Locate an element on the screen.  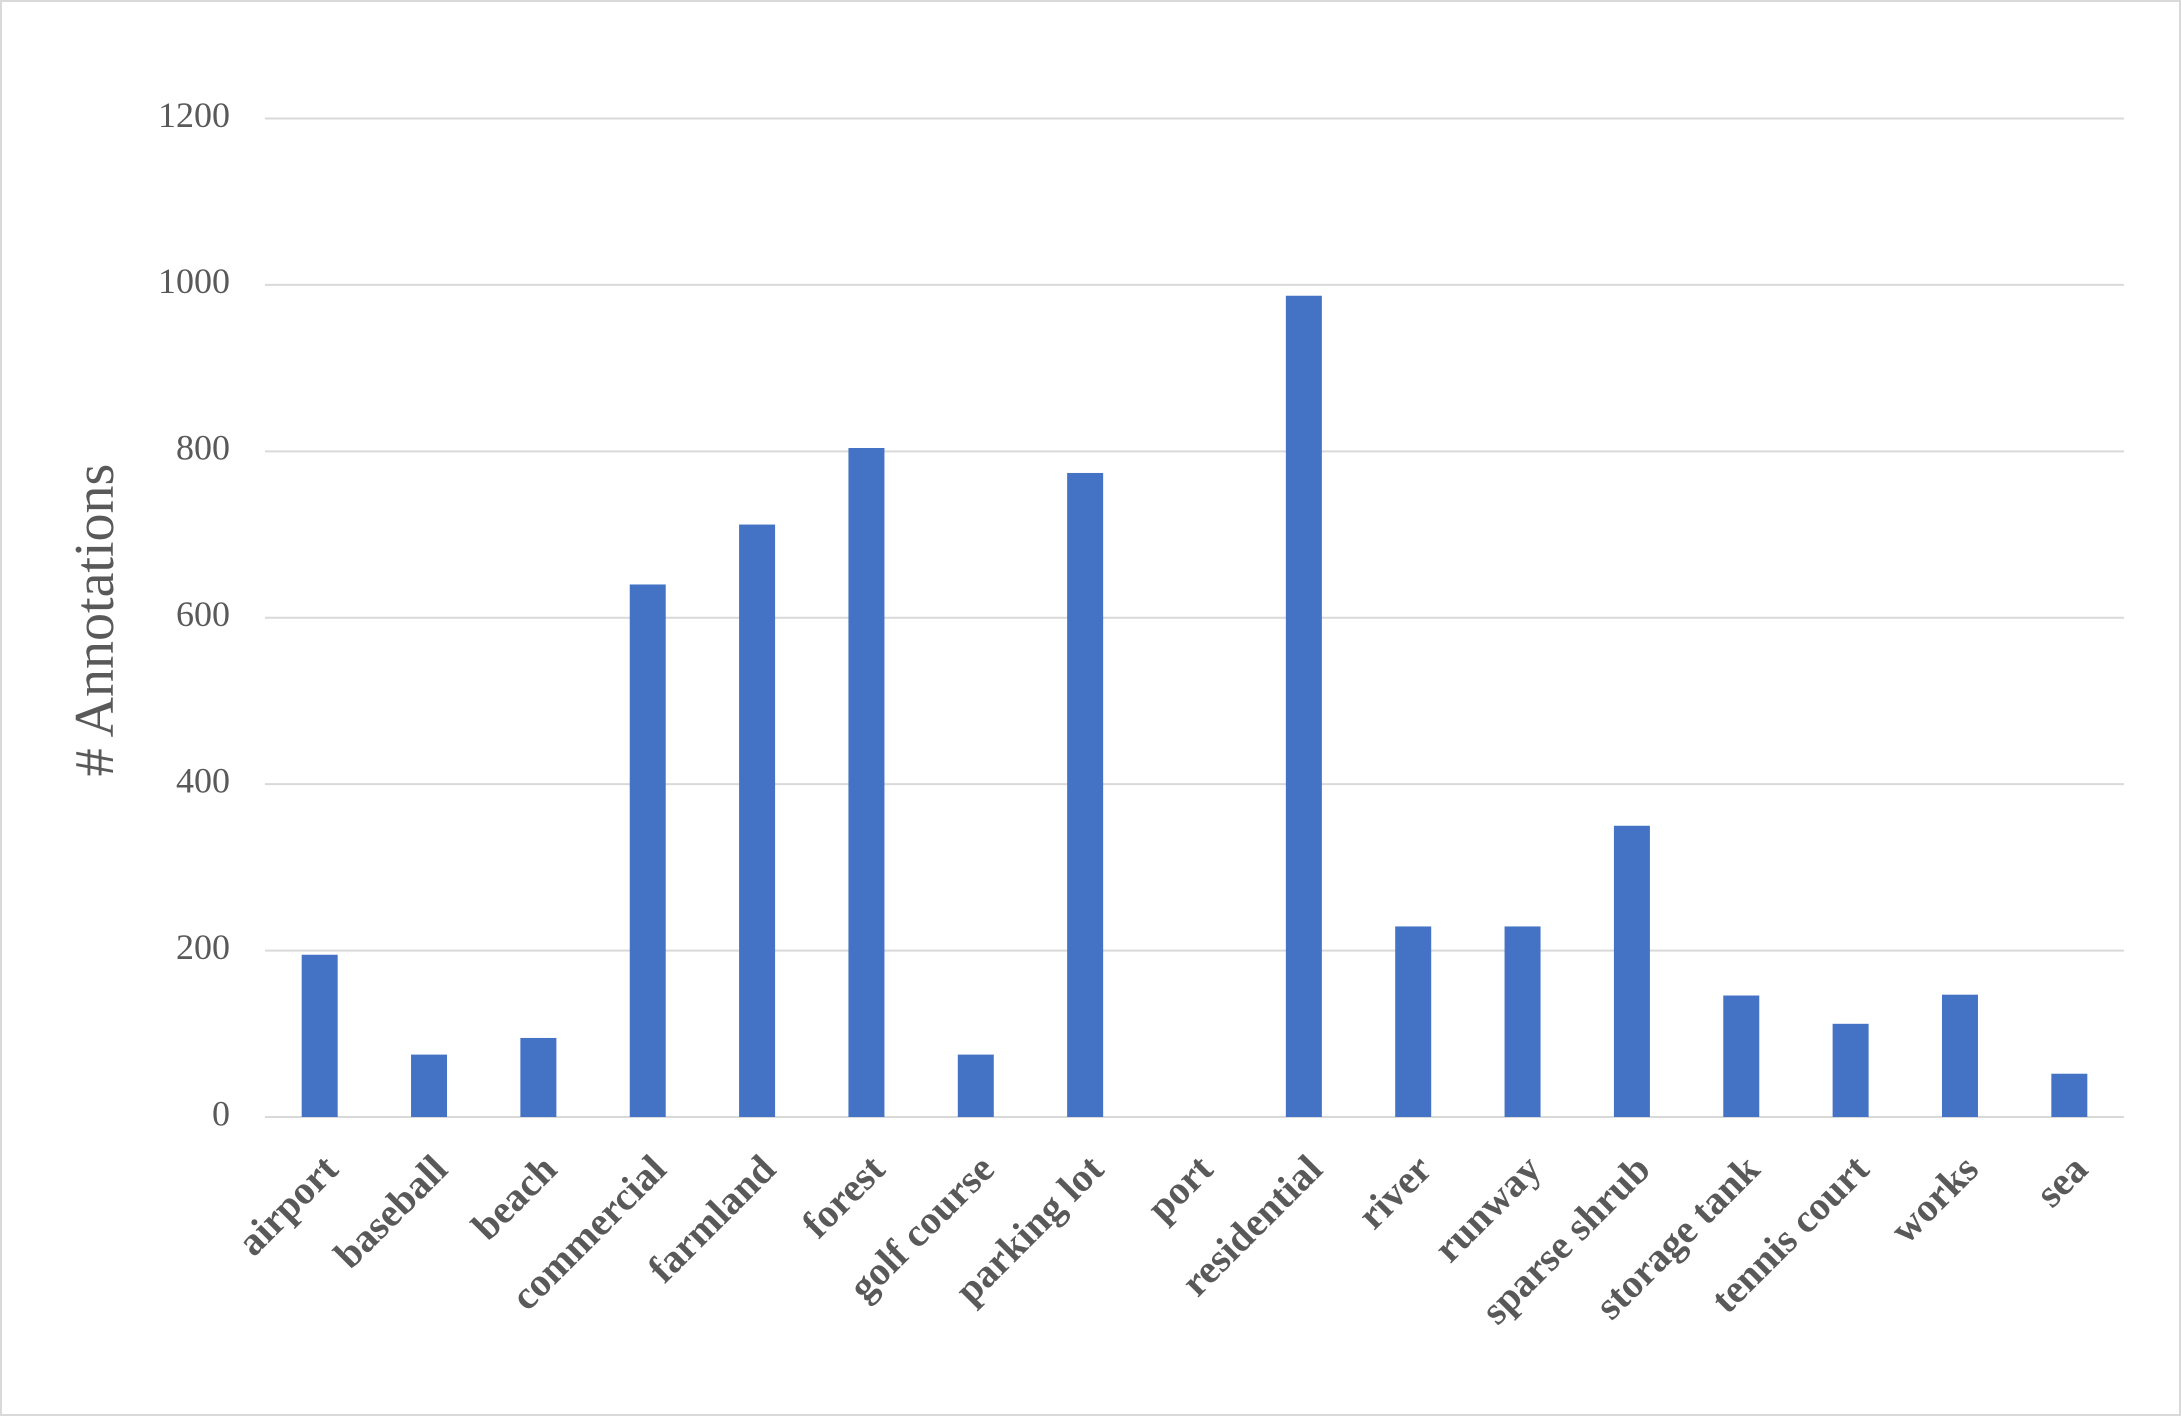
y-tick-label: 400 is located at coordinates (203, 780).